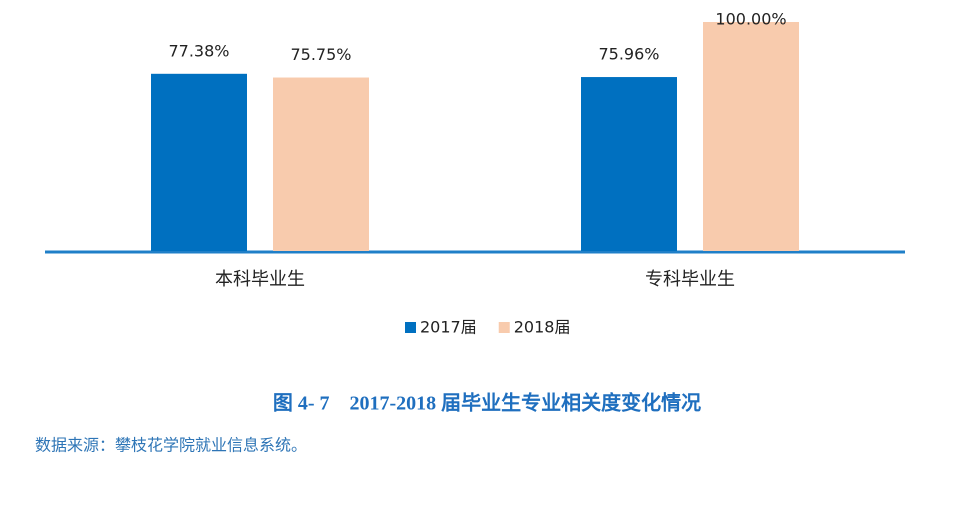 The width and height of the screenshot is (975, 508). What do you see at coordinates (690, 279) in the screenshot?
I see `x-tick-label: 专科毕业生` at bounding box center [690, 279].